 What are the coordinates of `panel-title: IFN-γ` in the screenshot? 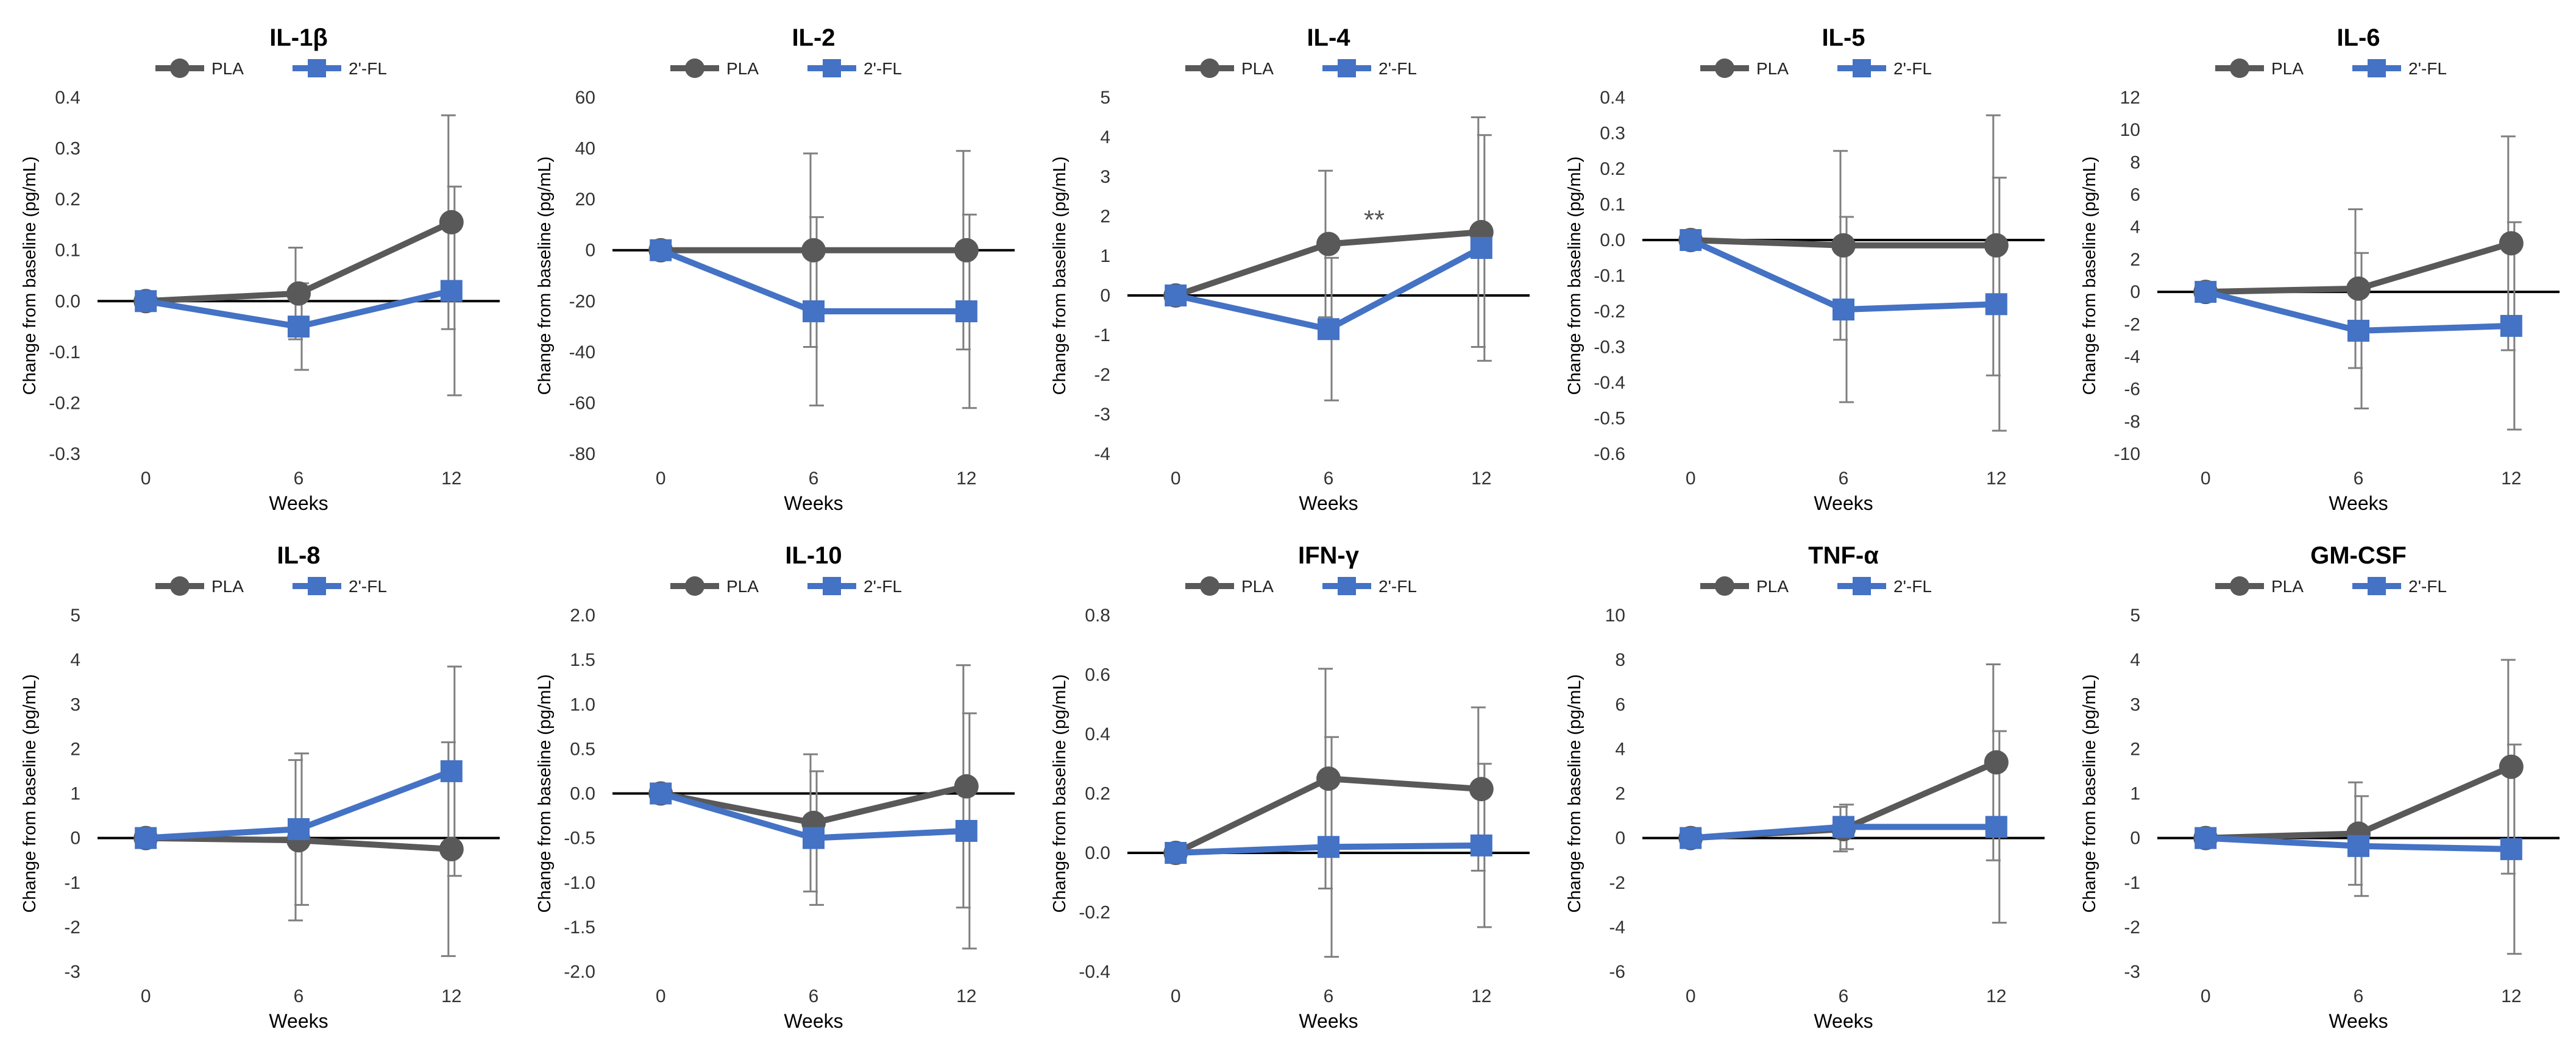 It's located at (1329, 556).